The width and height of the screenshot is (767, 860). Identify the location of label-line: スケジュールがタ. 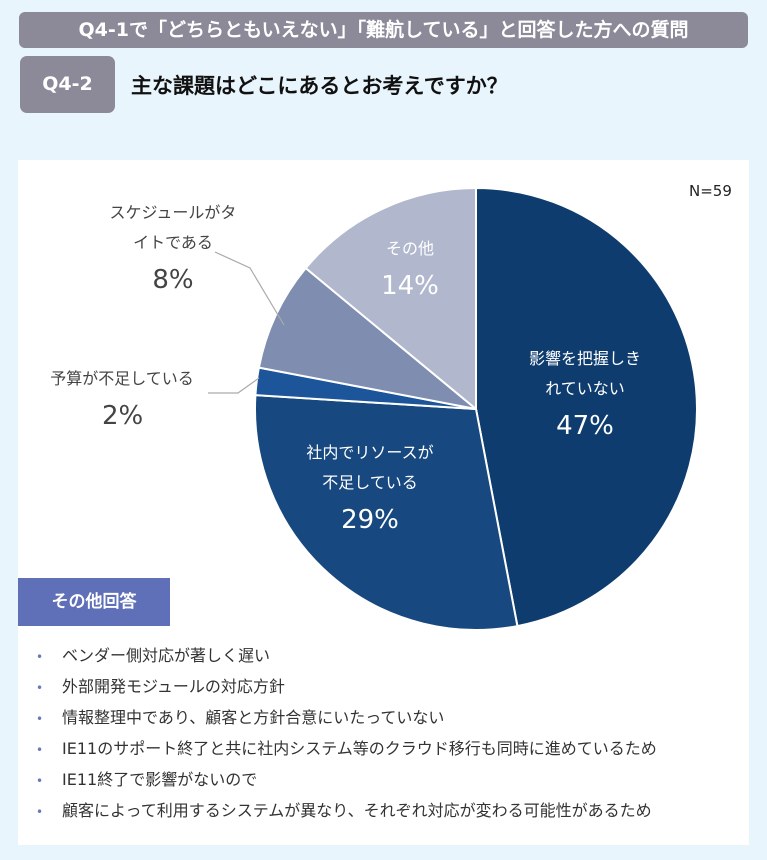
(173, 212).